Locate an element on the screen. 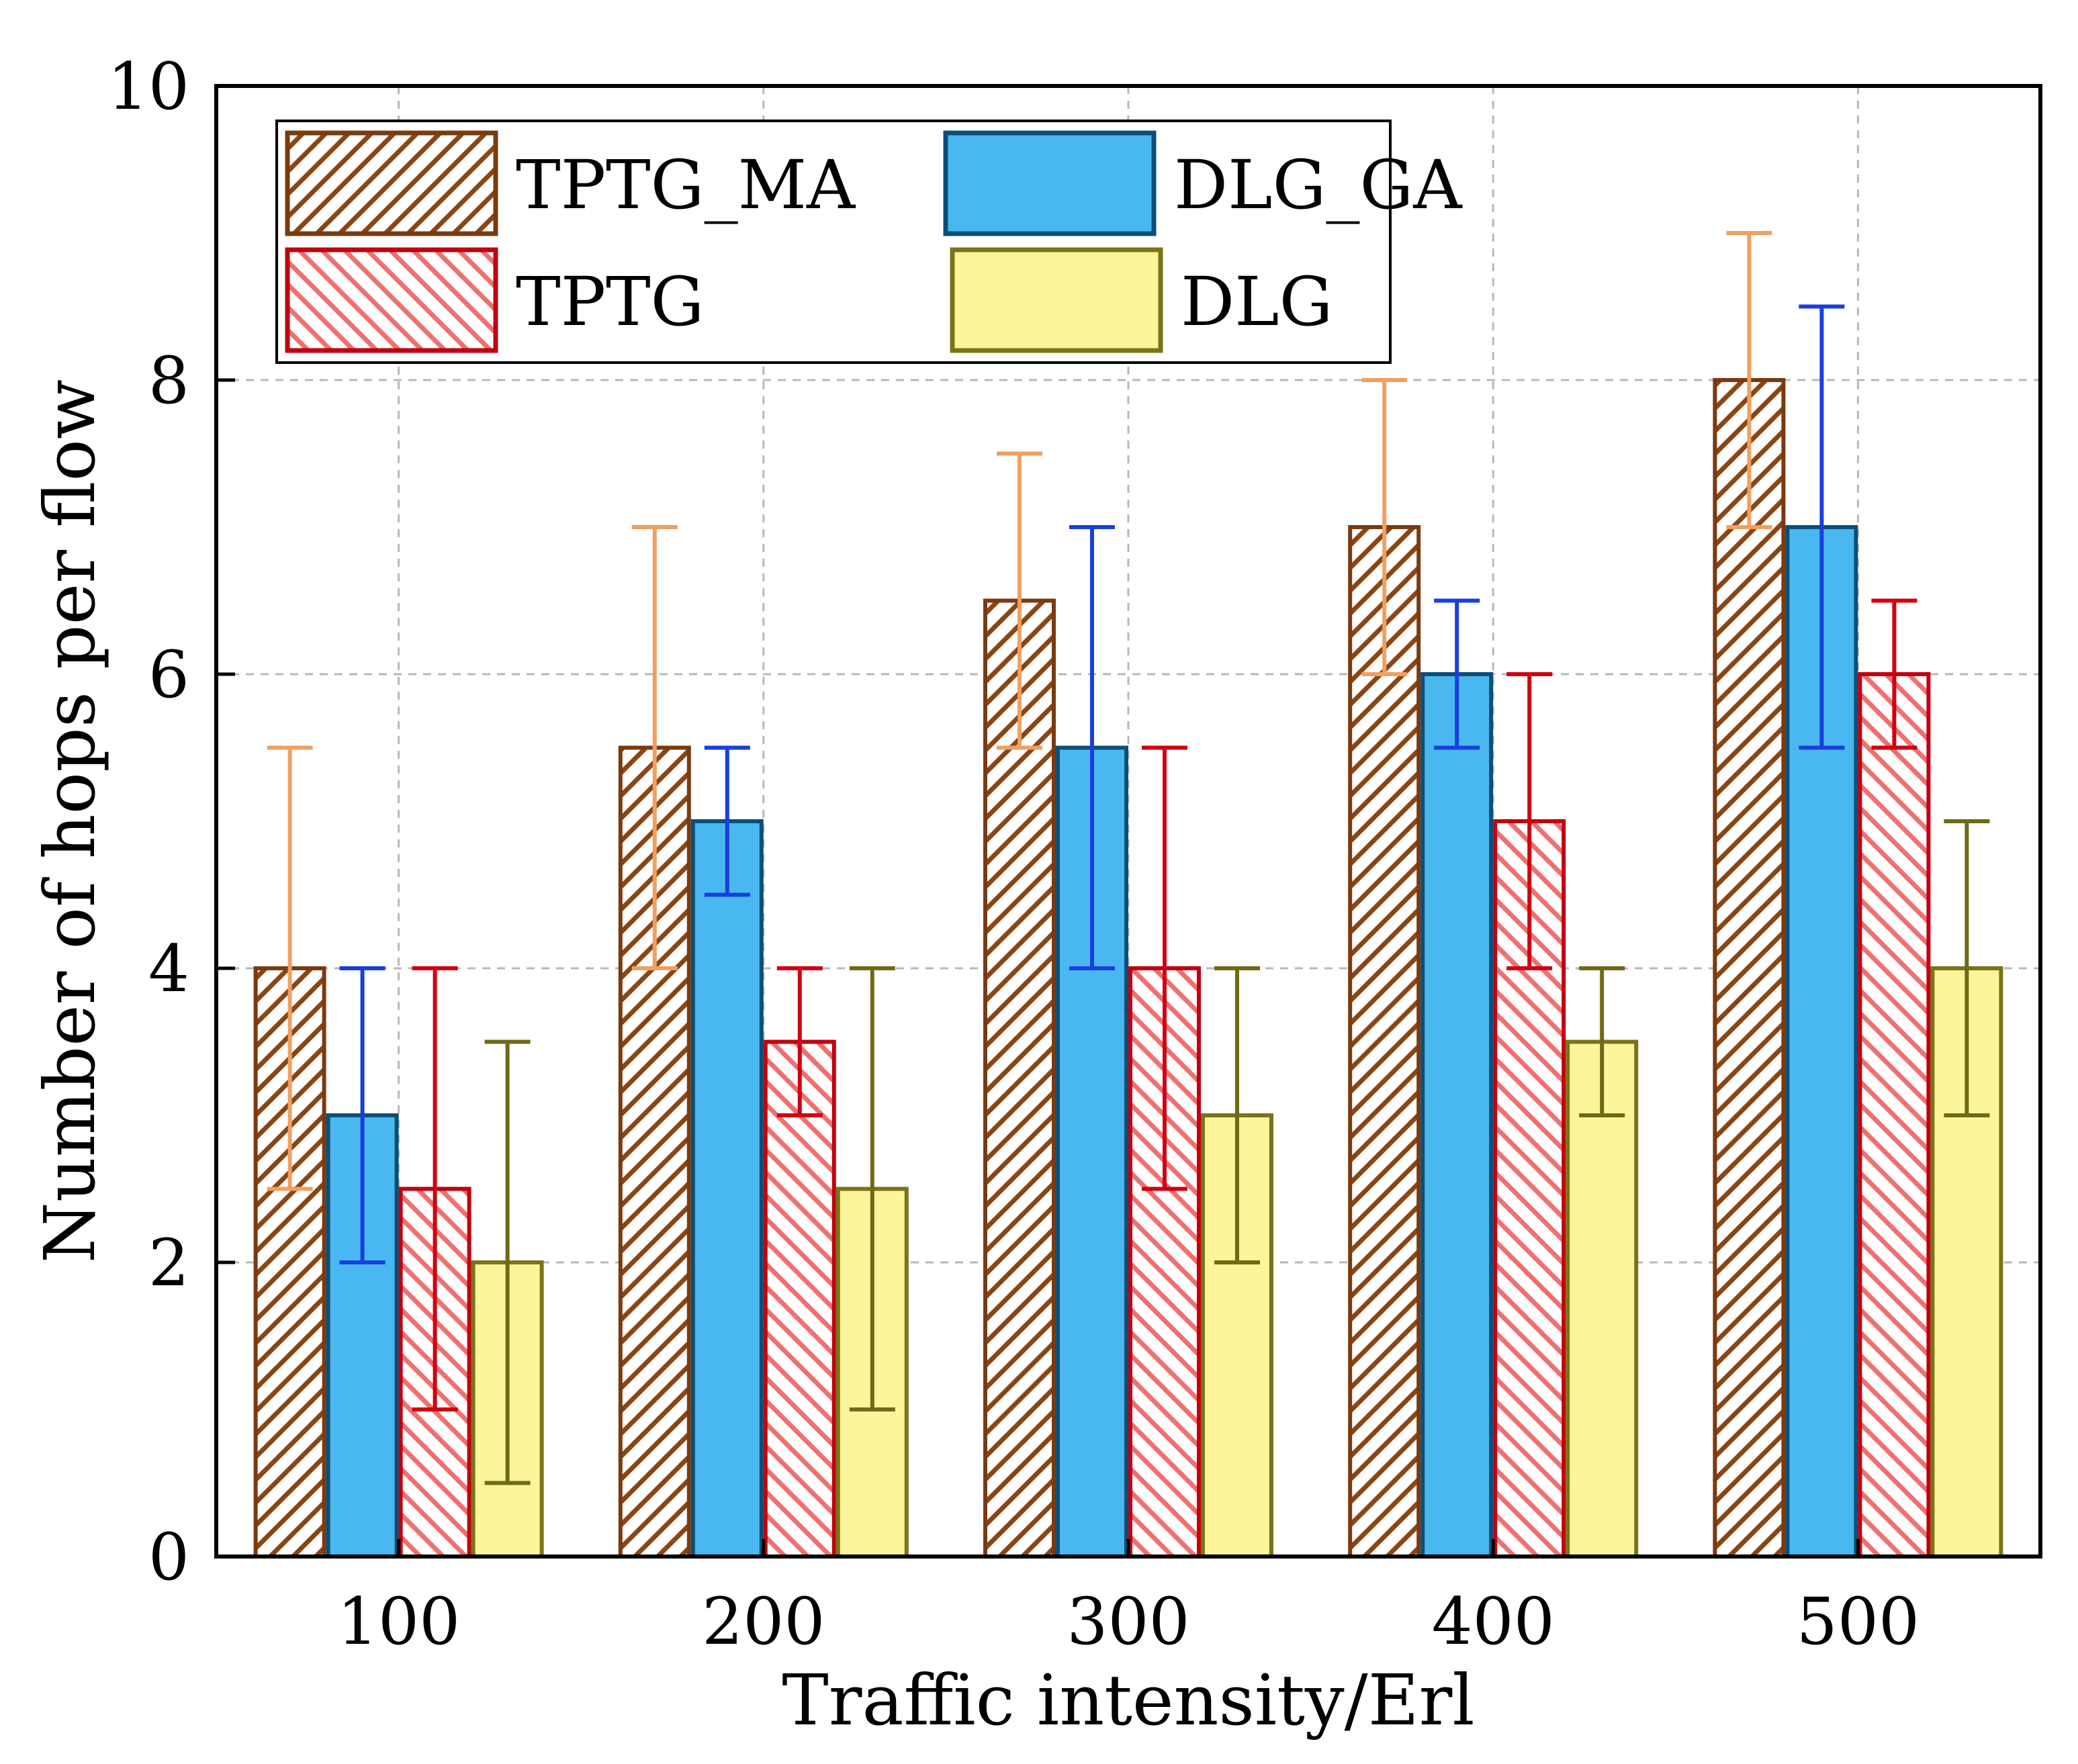 This screenshot has height=1764, width=2078. legend-item-dlg-ga: DLG_GA is located at coordinates (1203, 183).